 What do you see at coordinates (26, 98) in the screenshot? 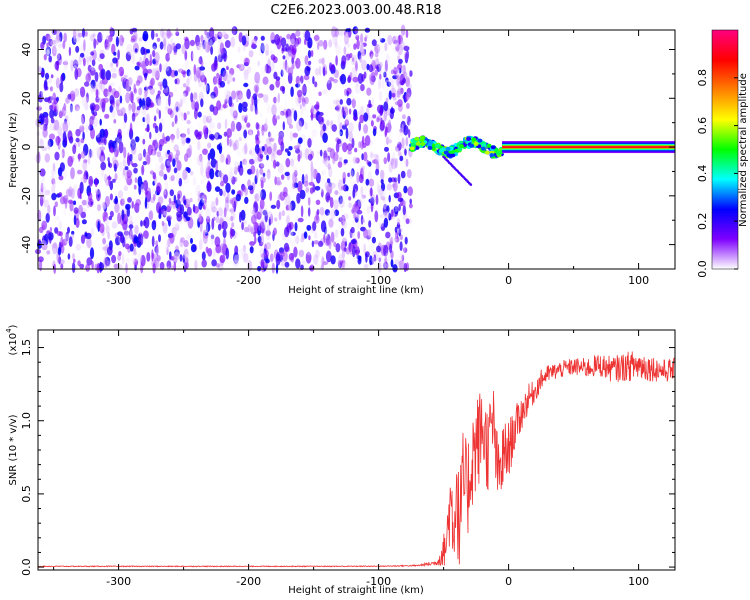
I see `y-tick-label: 20` at bounding box center [26, 98].